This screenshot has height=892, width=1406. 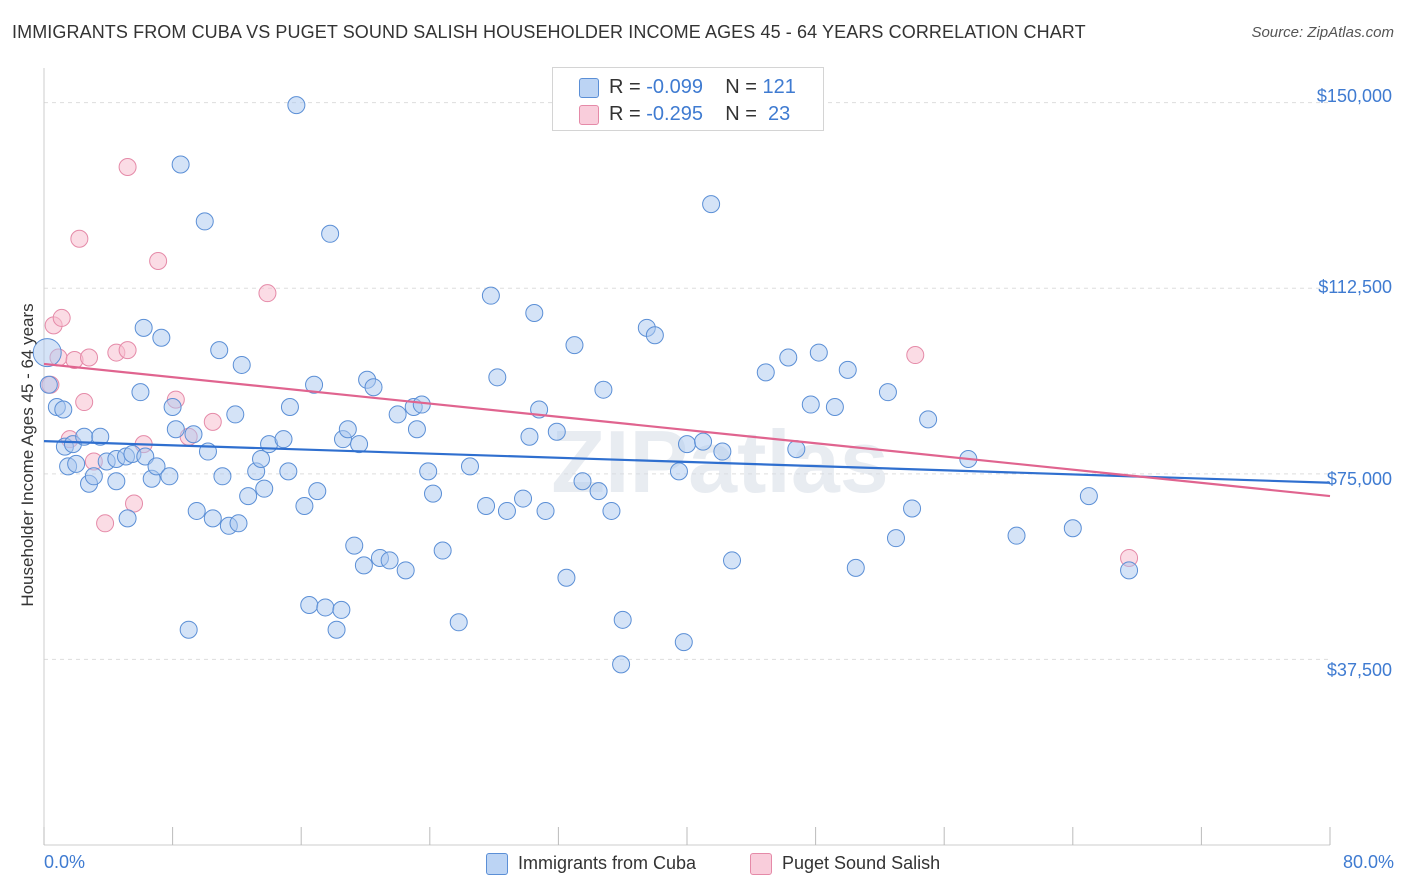 I want to click on watermark: ZIPatlas, so click(x=719, y=461).